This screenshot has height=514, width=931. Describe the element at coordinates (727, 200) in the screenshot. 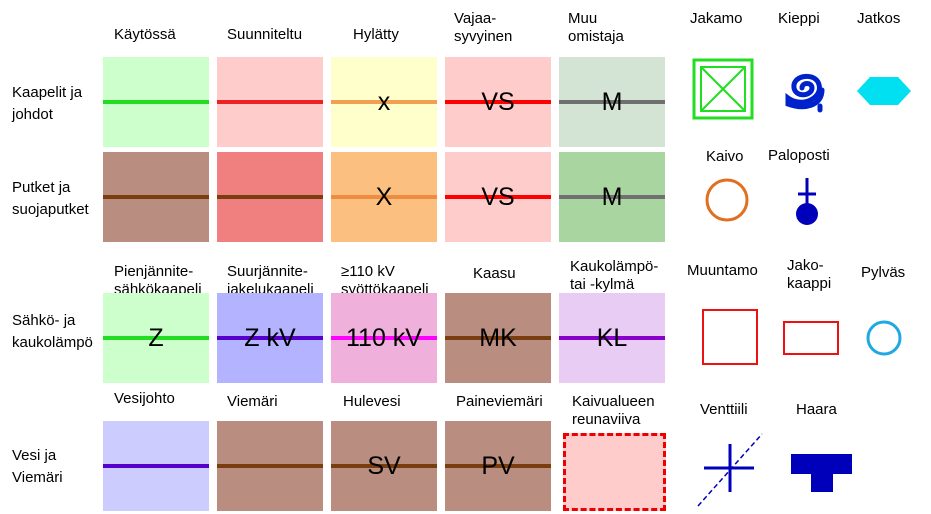

I see `kaivo-icon` at that location.